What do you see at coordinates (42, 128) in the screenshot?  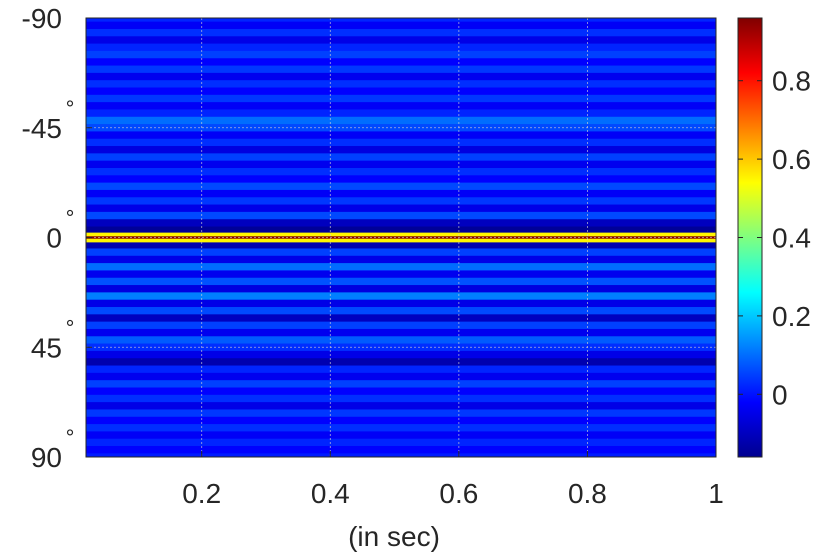 I see `y-tick-label: -45` at bounding box center [42, 128].